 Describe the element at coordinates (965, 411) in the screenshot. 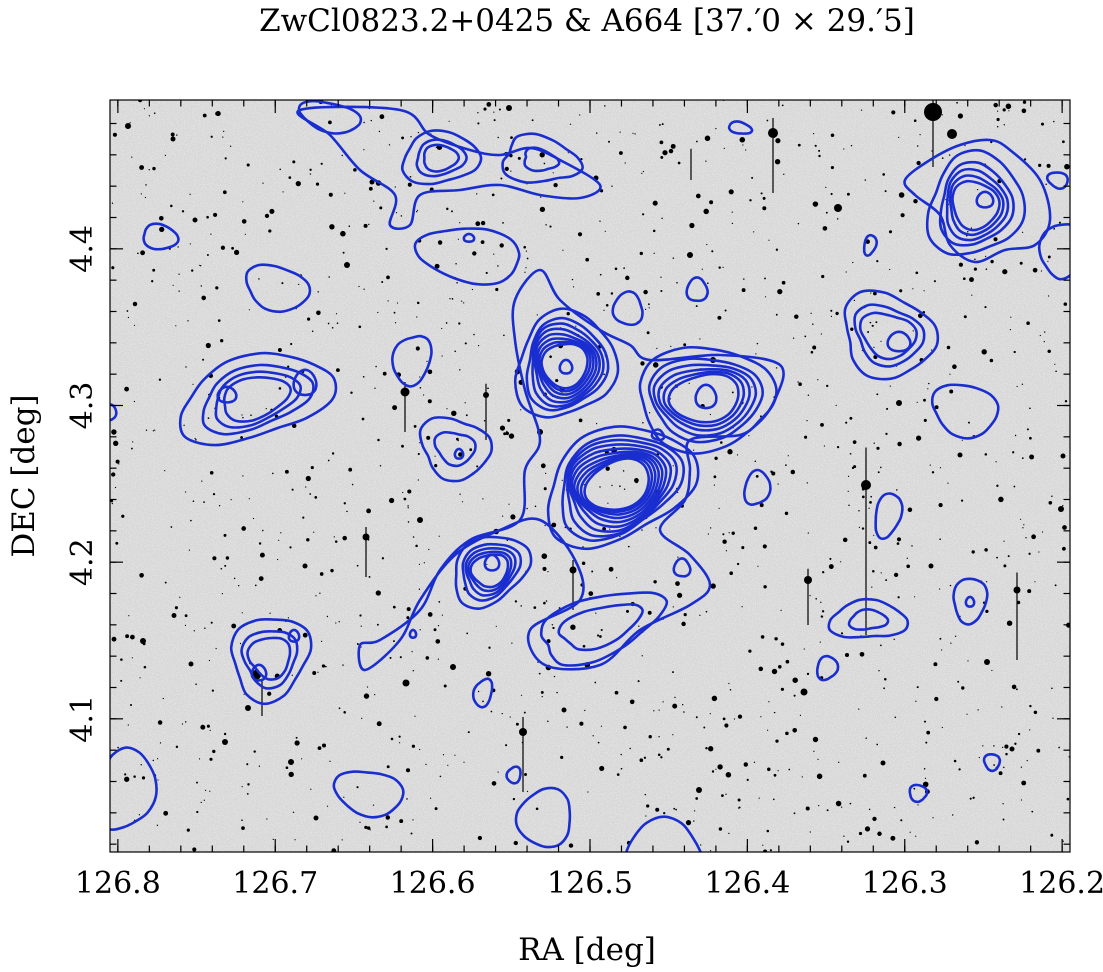

I see `contour-small` at that location.